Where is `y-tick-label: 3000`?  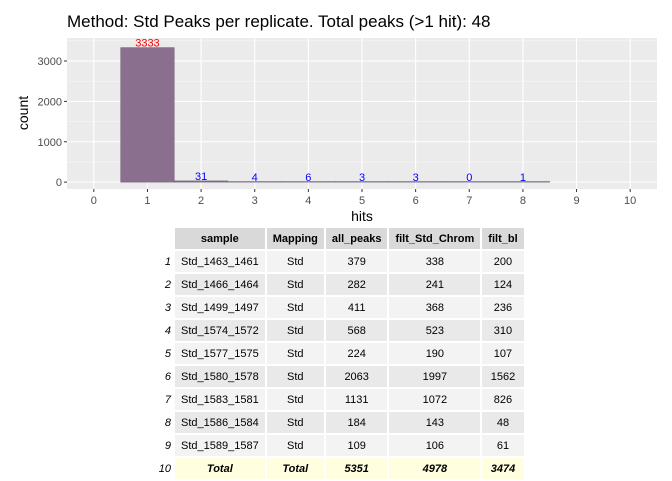
y-tick-label: 3000 is located at coordinates (50, 62).